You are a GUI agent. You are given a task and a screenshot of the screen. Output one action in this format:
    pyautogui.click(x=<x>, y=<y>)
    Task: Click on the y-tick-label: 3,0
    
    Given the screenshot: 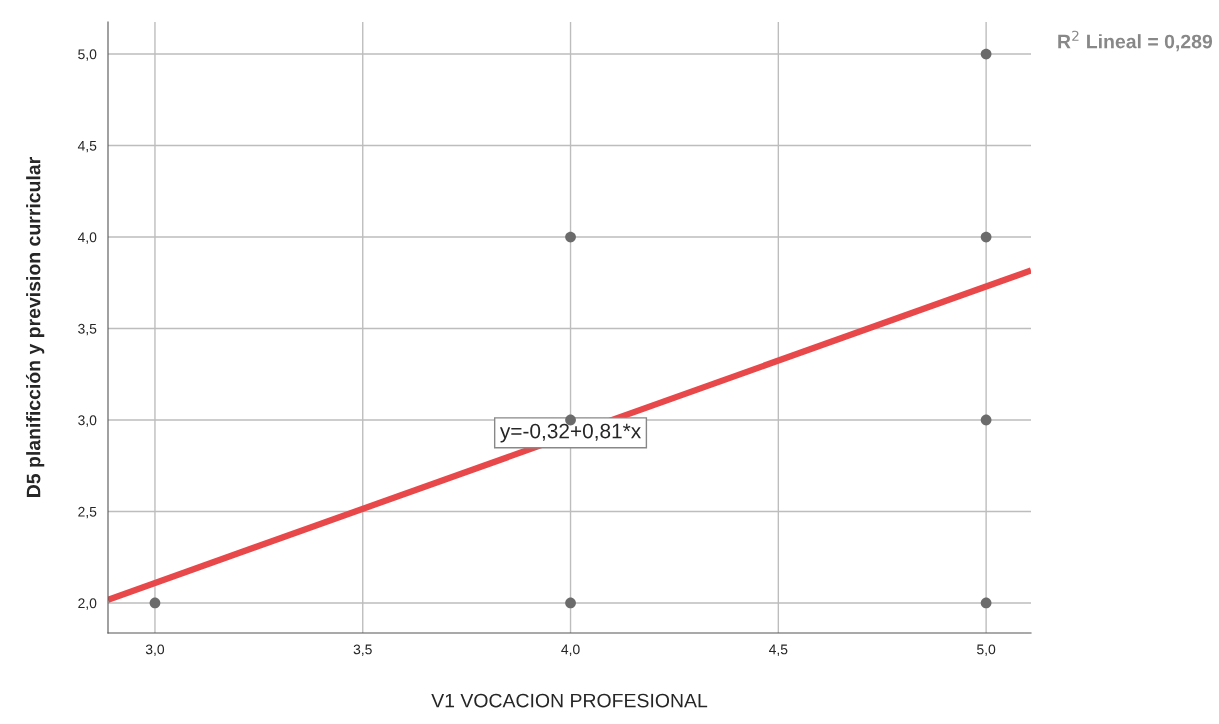 What is the action you would take?
    pyautogui.click(x=87, y=421)
    